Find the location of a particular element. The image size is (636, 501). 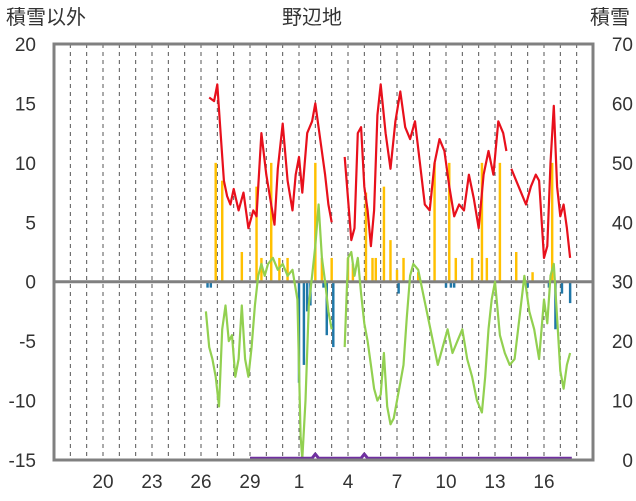

x-tick-label: 10 is located at coordinates (445, 482).